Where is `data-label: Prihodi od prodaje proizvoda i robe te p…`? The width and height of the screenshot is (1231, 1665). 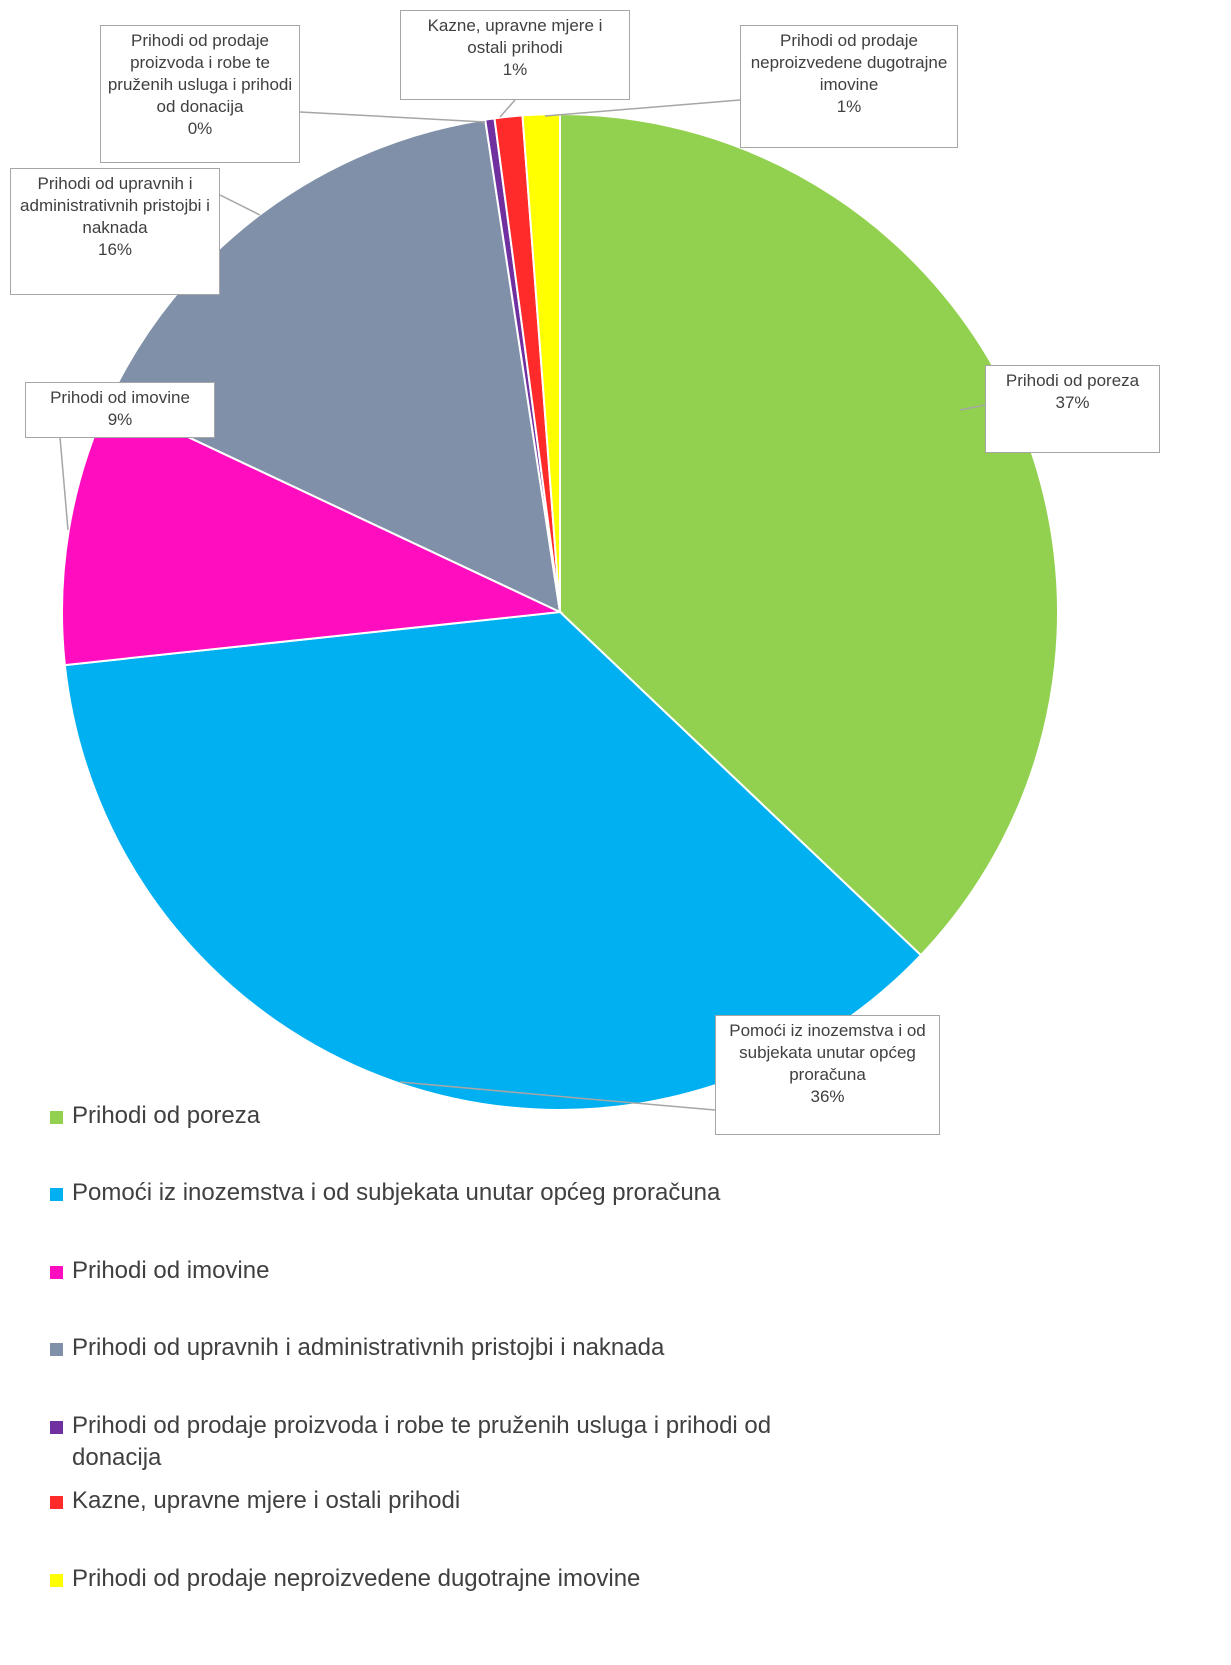 data-label: Prihodi od prodaje proizvoda i robe te p… is located at coordinates (200, 94).